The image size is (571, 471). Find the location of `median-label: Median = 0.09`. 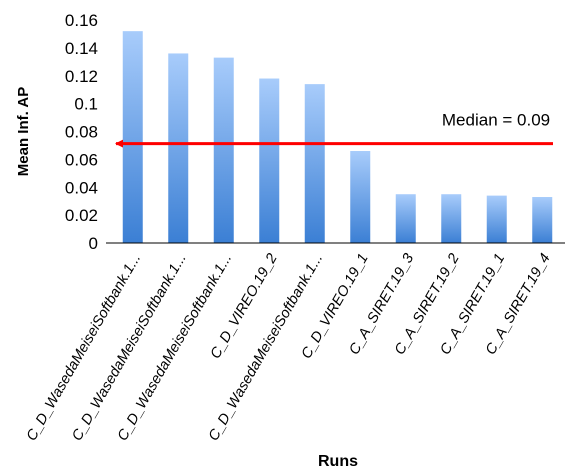

median-label: Median = 0.09 is located at coordinates (496, 120).